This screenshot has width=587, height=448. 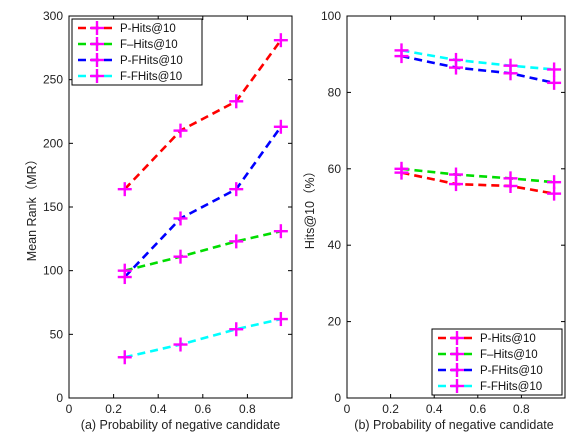 I want to click on x-axis-title: (b) Probability of negative candidate, so click(x=453, y=425).